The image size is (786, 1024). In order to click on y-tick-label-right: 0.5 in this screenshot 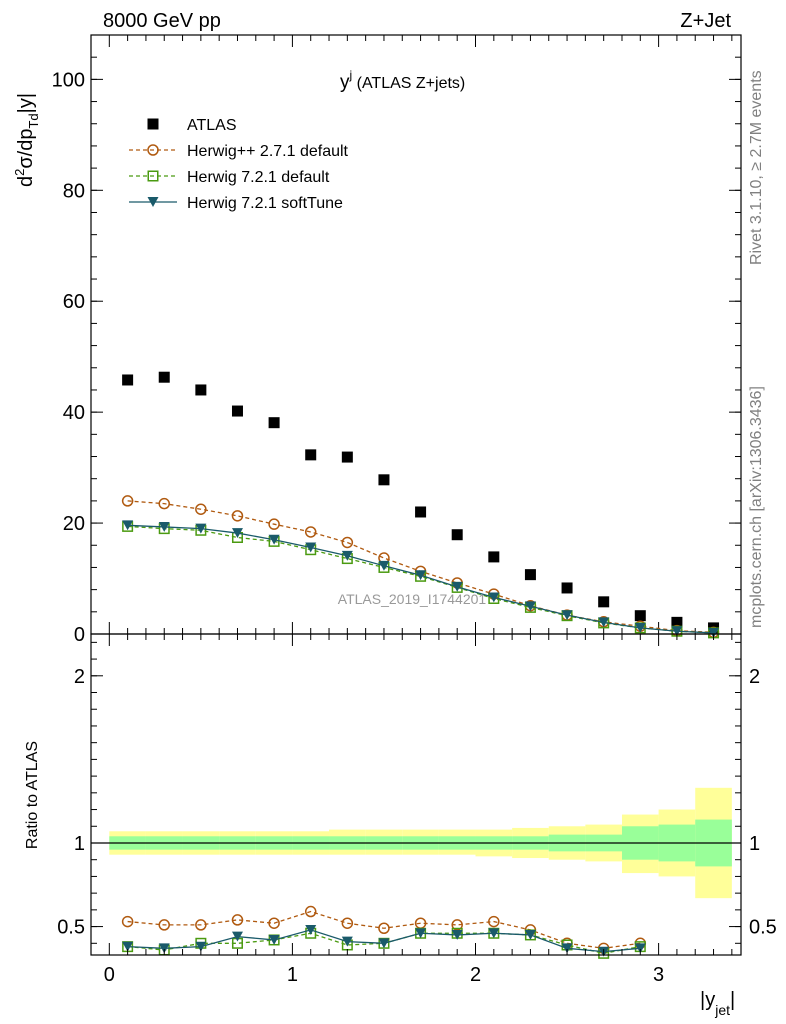, I will do `click(763, 928)`.